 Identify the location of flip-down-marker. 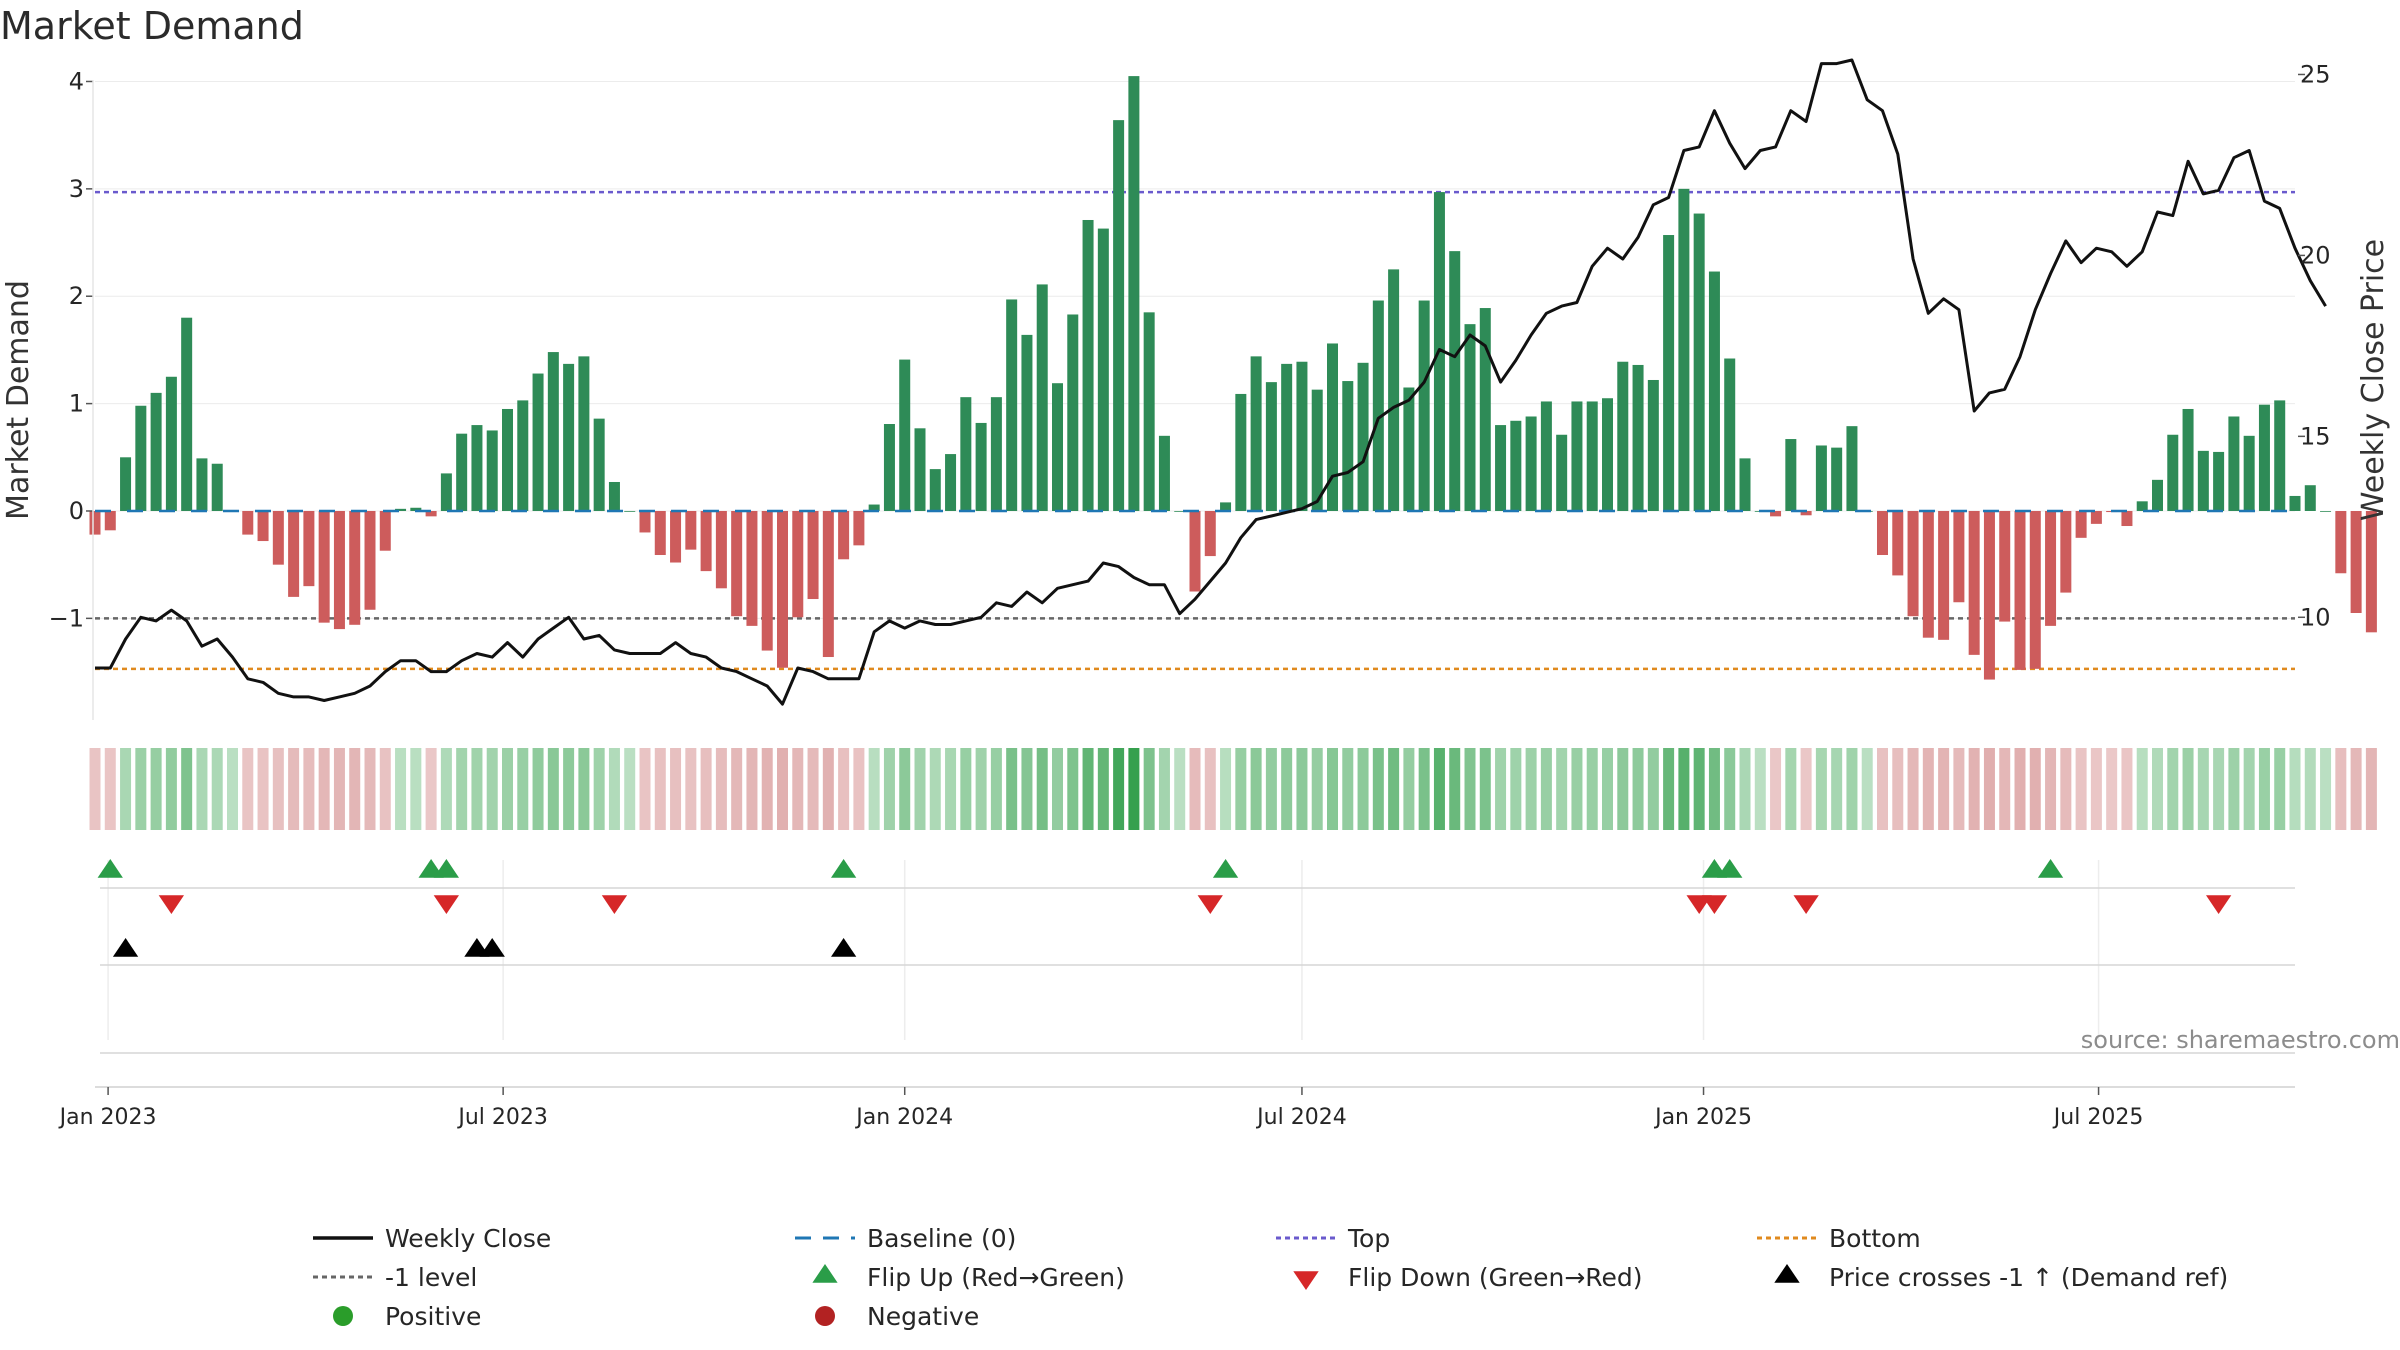
(446, 904).